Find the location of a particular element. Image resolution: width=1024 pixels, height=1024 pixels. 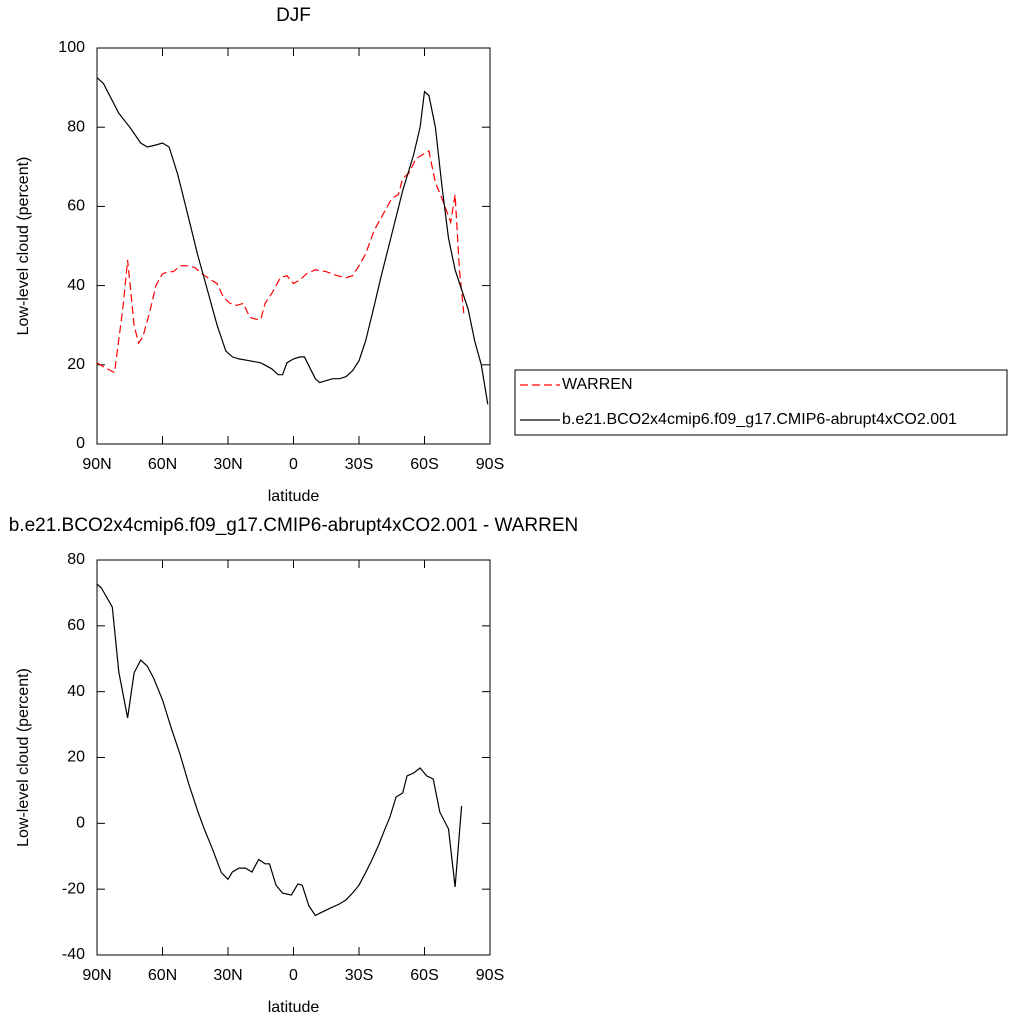

legend-label: WARREN is located at coordinates (597, 384).